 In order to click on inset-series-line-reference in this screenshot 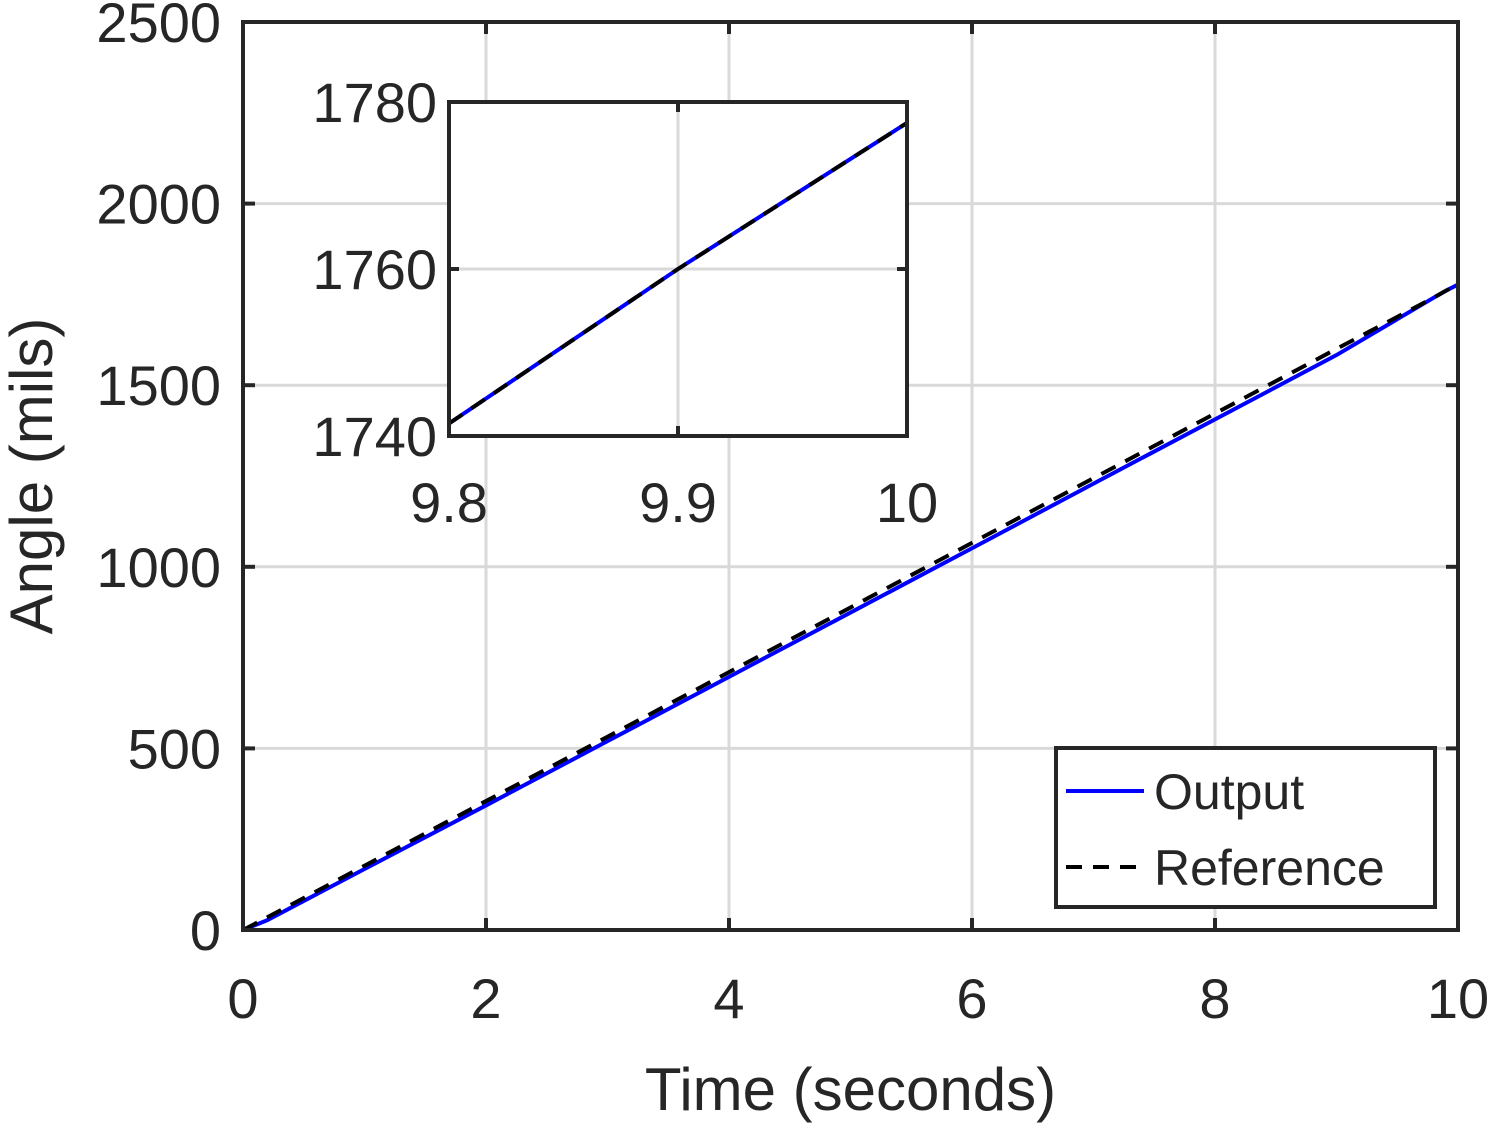, I will do `click(678, 273)`.